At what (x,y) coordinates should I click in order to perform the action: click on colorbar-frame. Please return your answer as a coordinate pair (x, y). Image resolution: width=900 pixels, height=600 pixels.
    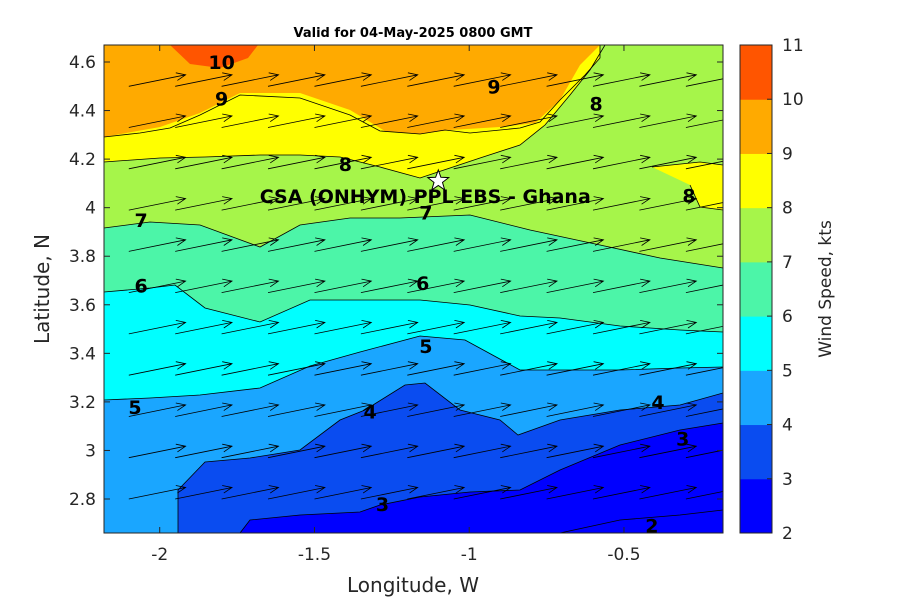
    Looking at the image, I should click on (756, 289).